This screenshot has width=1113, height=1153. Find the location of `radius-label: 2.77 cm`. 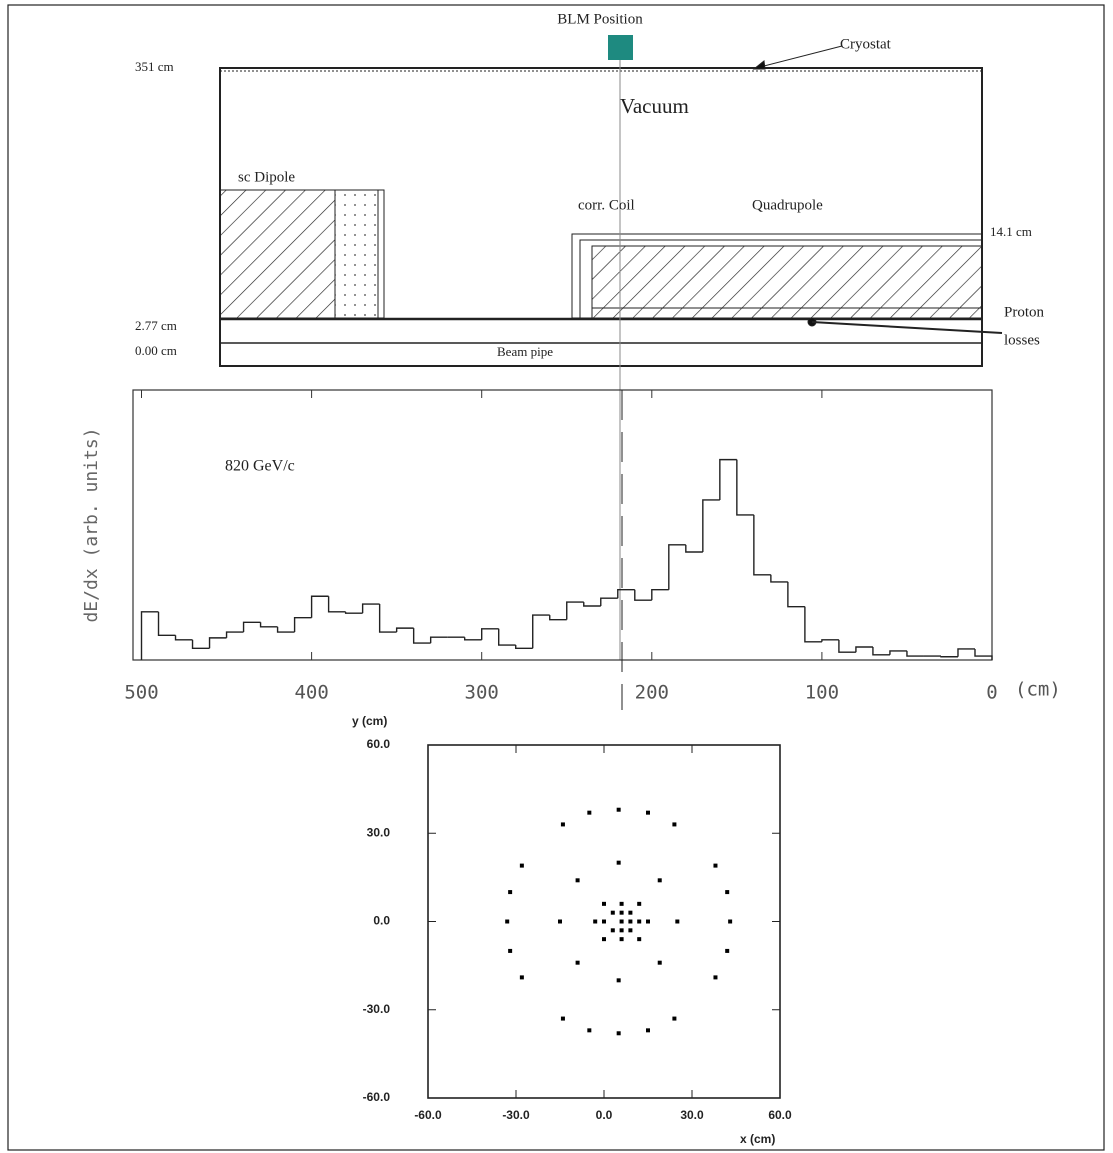

radius-label: 2.77 cm is located at coordinates (156, 325).